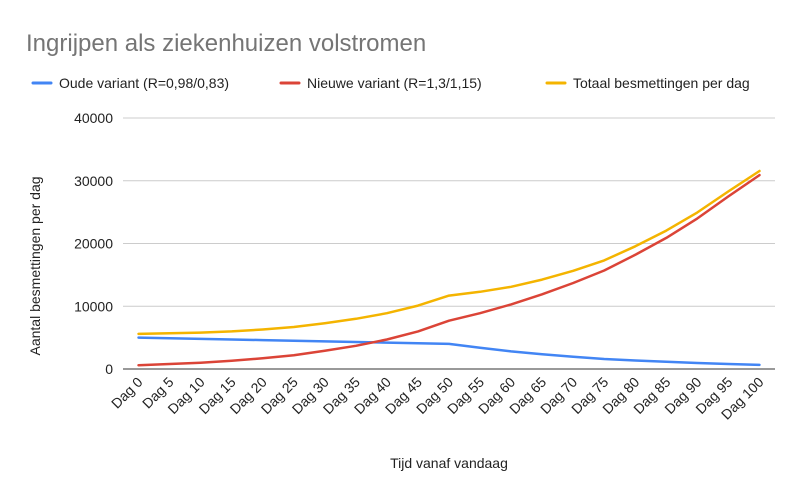 This screenshot has height=495, width=800. What do you see at coordinates (35, 265) in the screenshot?
I see `y-axis-title: Aantal besmettingen per dag` at bounding box center [35, 265].